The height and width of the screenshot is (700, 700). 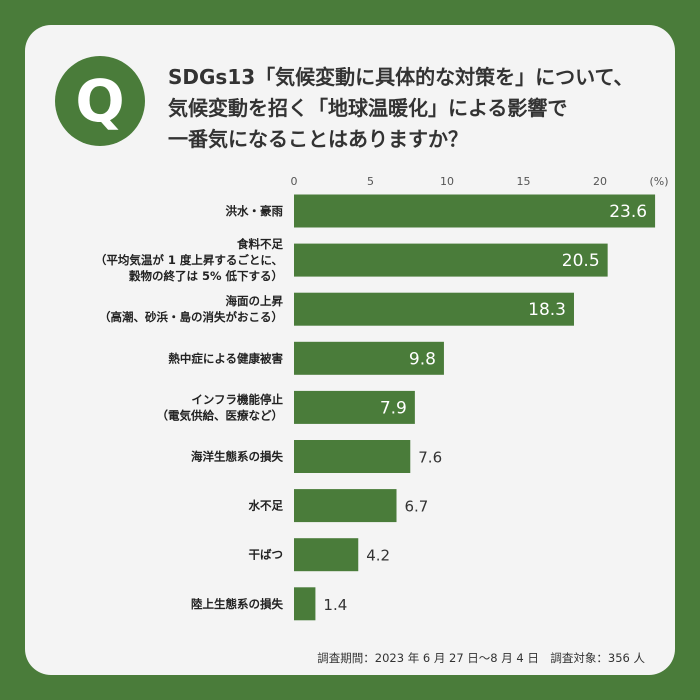 I want to click on data-label: 20.5, so click(x=581, y=261).